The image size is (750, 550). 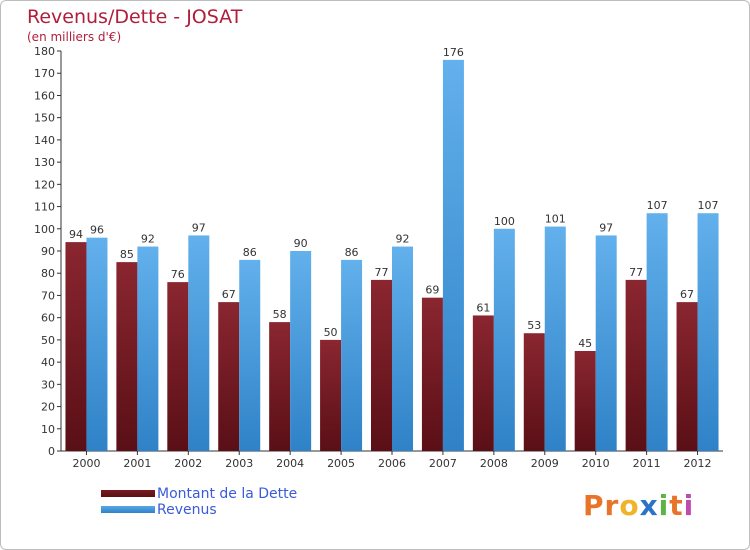 What do you see at coordinates (596, 463) in the screenshot?
I see `x-tick-label: 2010` at bounding box center [596, 463].